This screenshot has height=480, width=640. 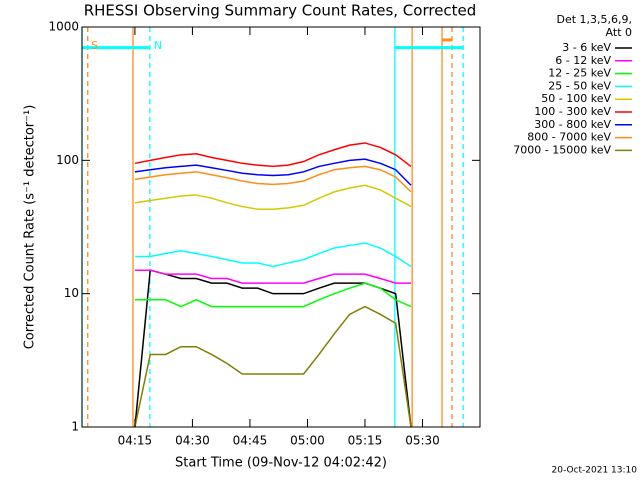 I want to click on legend-label: 800 - 7000 keV, so click(x=569, y=137).